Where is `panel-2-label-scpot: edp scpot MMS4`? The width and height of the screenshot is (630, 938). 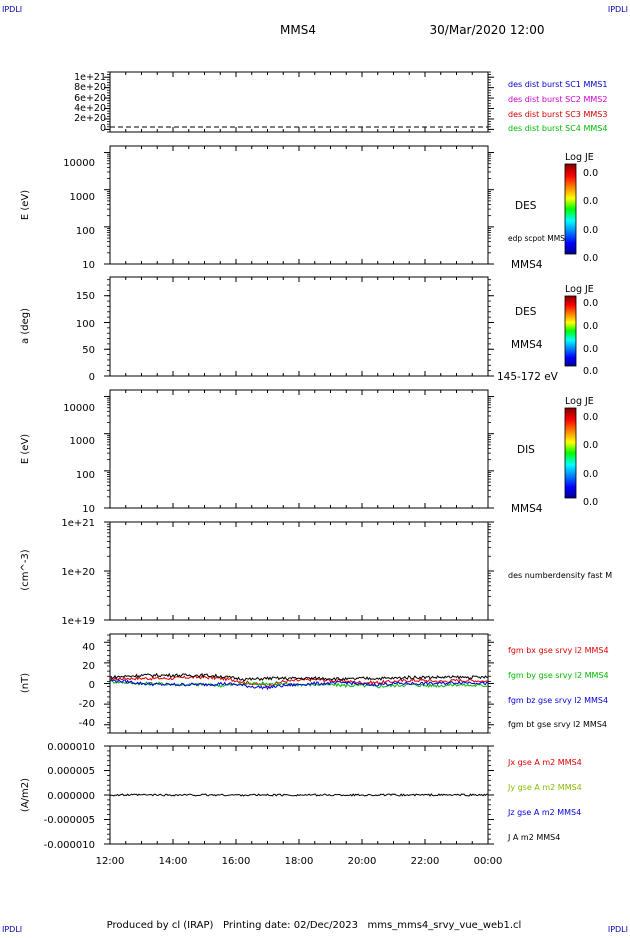 panel-2-label-scpot: edp scpot MMS4 is located at coordinates (539, 238).